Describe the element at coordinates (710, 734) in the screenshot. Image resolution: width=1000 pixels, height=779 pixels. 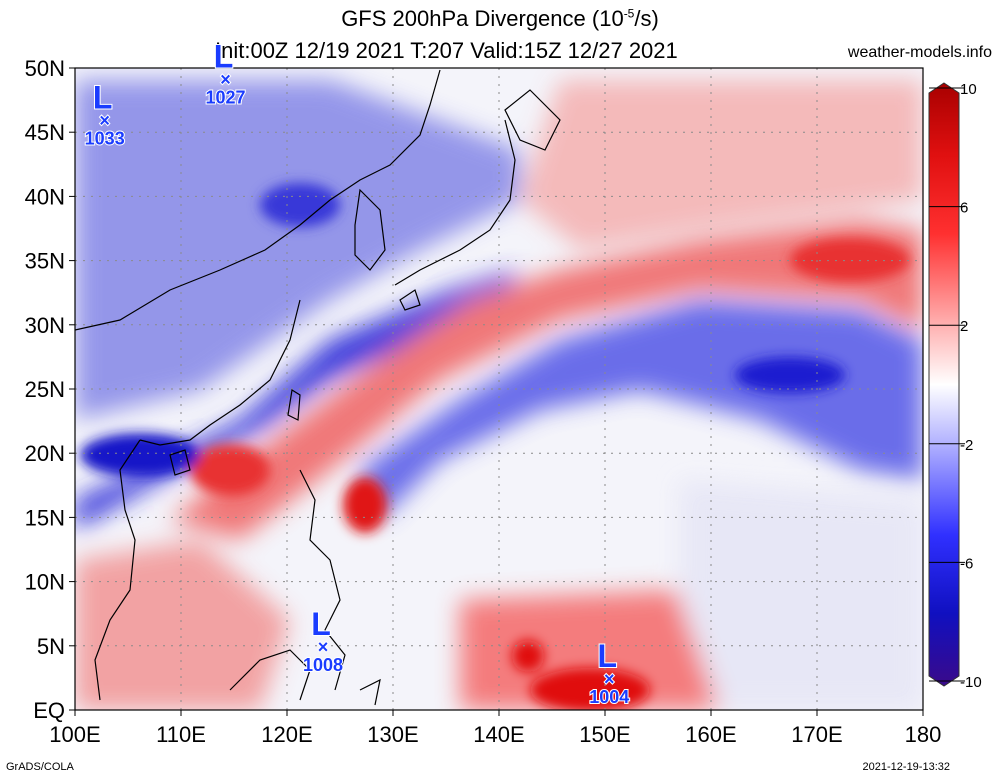
I see `lon-label: 160E` at that location.